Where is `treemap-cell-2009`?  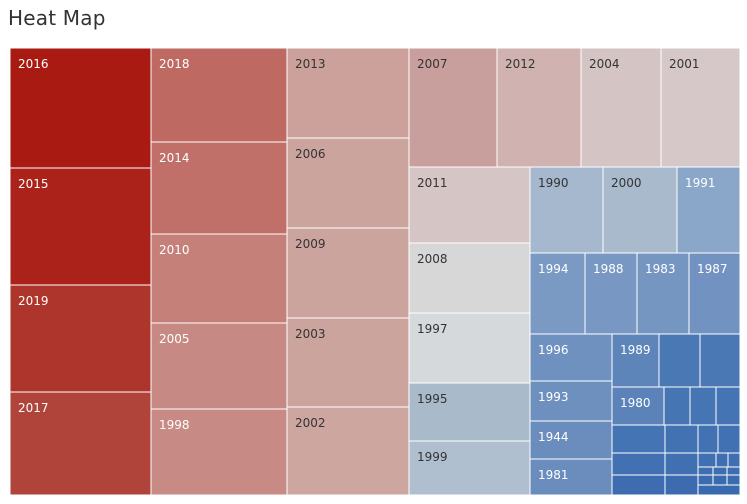
treemap-cell-2009 is located at coordinates (348, 273).